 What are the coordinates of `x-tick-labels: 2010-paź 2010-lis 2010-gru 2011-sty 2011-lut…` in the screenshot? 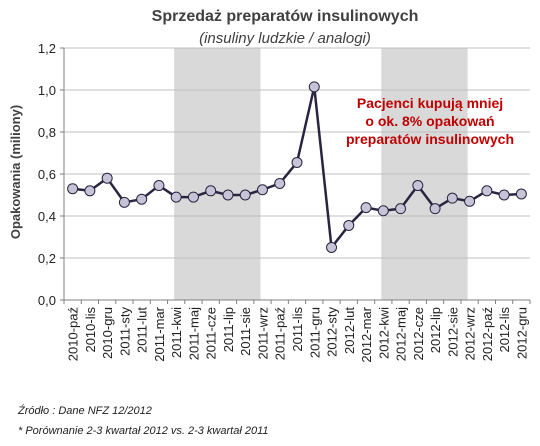 It's located at (298, 334).